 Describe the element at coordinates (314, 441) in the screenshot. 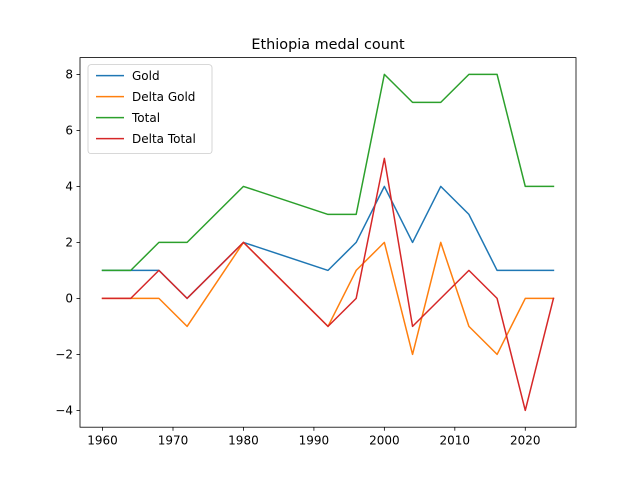

I see `x-tick-label: 1990` at that location.